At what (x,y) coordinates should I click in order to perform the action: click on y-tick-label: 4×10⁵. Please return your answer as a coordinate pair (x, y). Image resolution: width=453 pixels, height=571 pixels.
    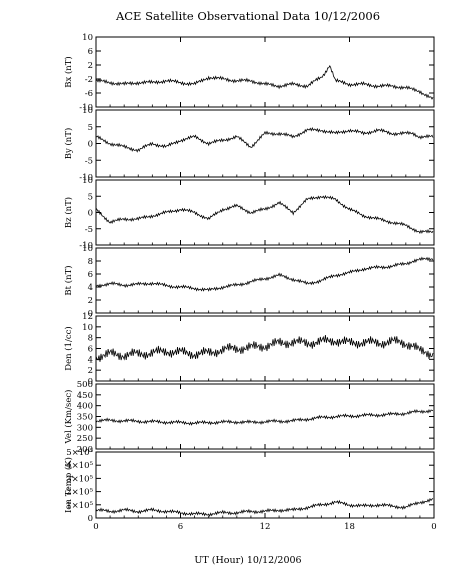
    Looking at the image, I should click on (79, 466).